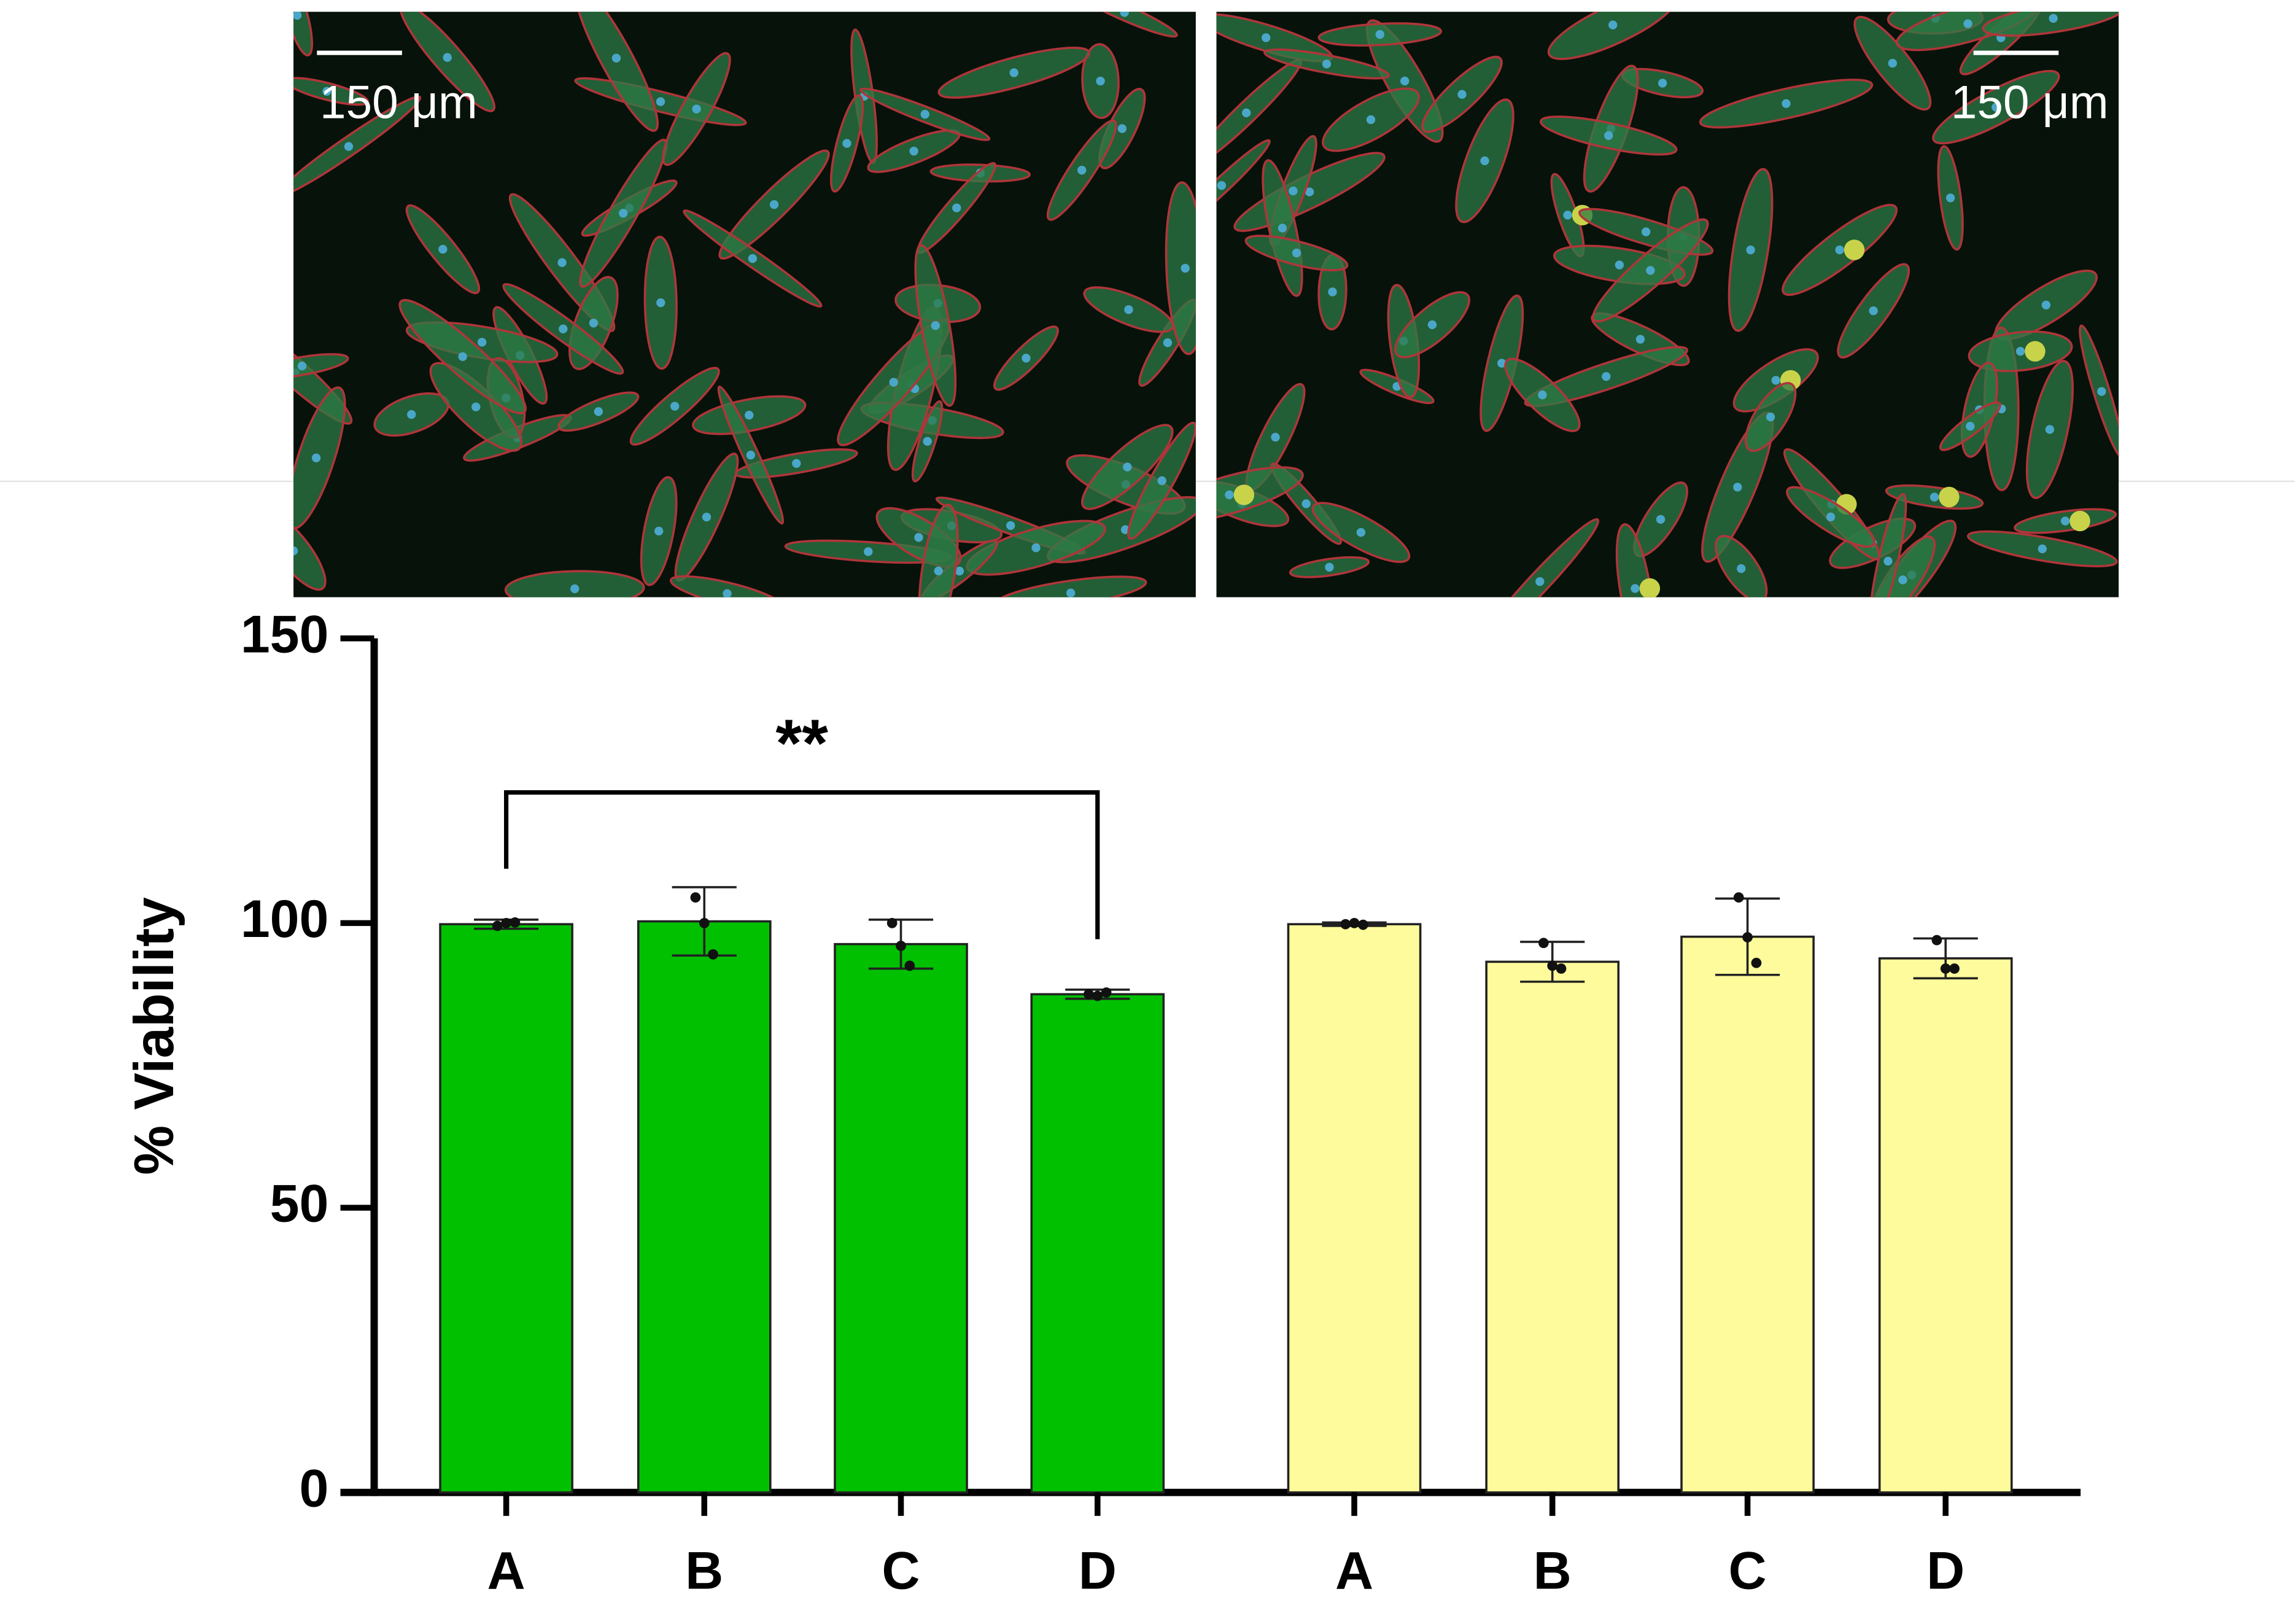 The height and width of the screenshot is (1605, 2296). What do you see at coordinates (399, 102) in the screenshot?
I see `scale-bar-label: 150 μm` at bounding box center [399, 102].